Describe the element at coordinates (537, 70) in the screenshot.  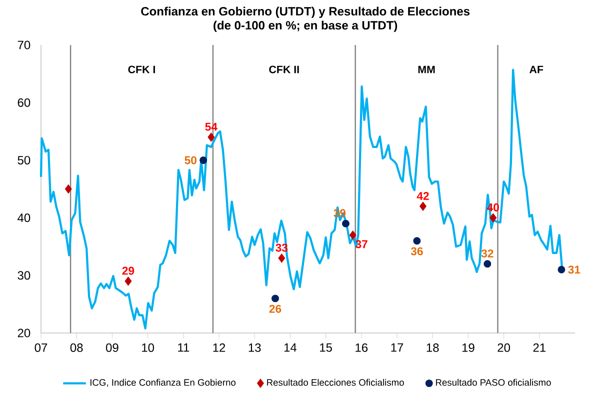
I see `annotation: AF` at that location.